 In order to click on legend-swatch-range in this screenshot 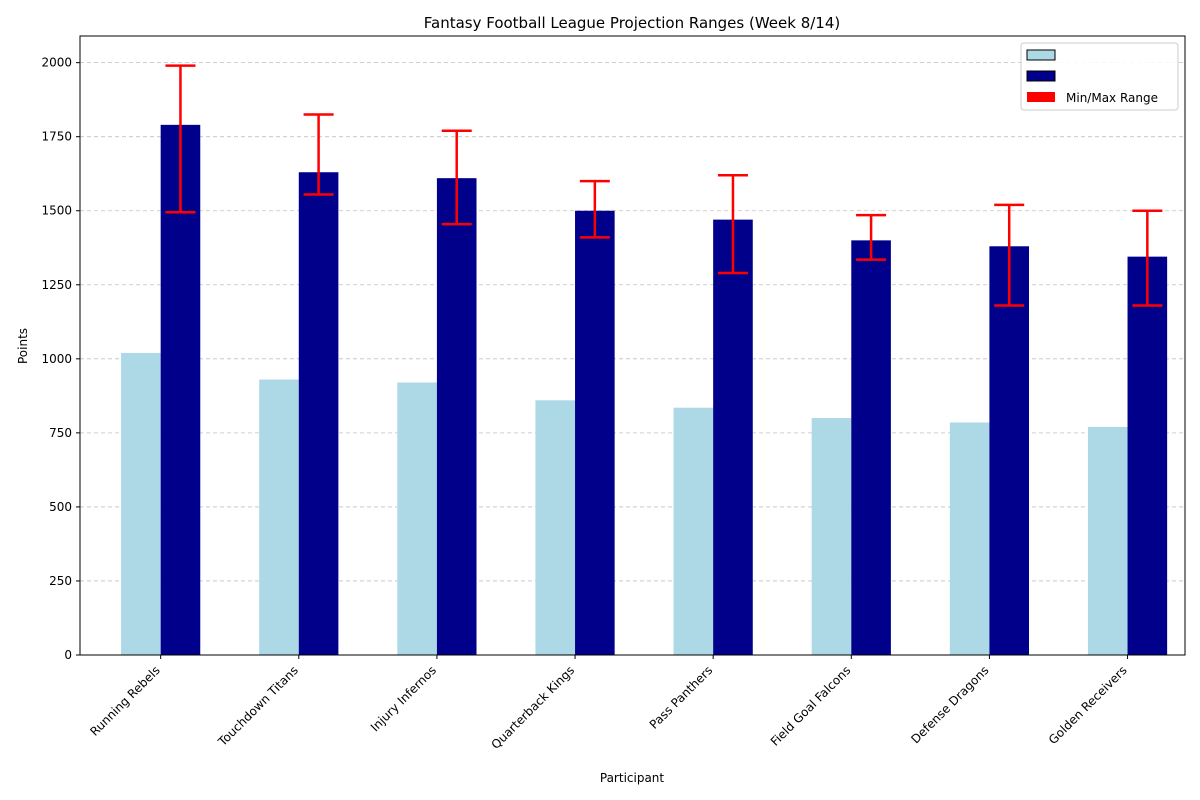, I will do `click(1041, 97)`.